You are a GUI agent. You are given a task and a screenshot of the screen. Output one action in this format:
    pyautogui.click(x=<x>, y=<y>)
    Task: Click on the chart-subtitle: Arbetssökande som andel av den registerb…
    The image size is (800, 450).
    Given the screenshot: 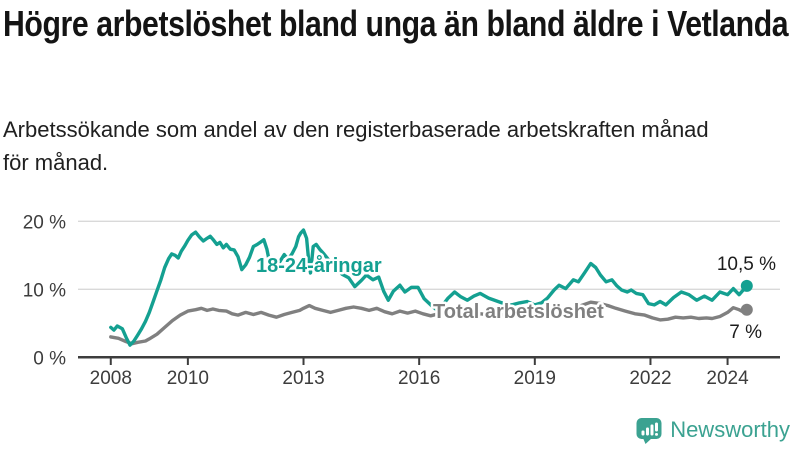 What is the action you would take?
    pyautogui.click(x=356, y=146)
    